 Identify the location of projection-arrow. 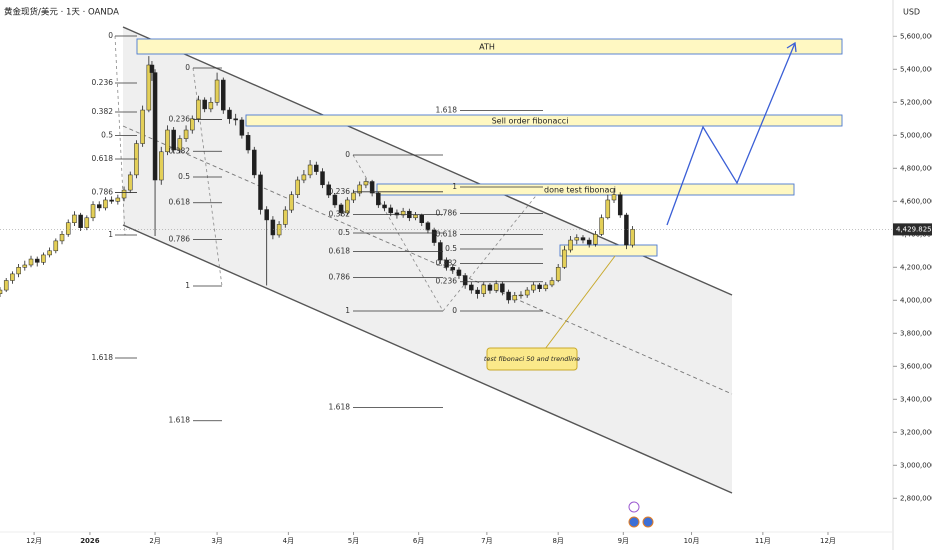
(731, 134).